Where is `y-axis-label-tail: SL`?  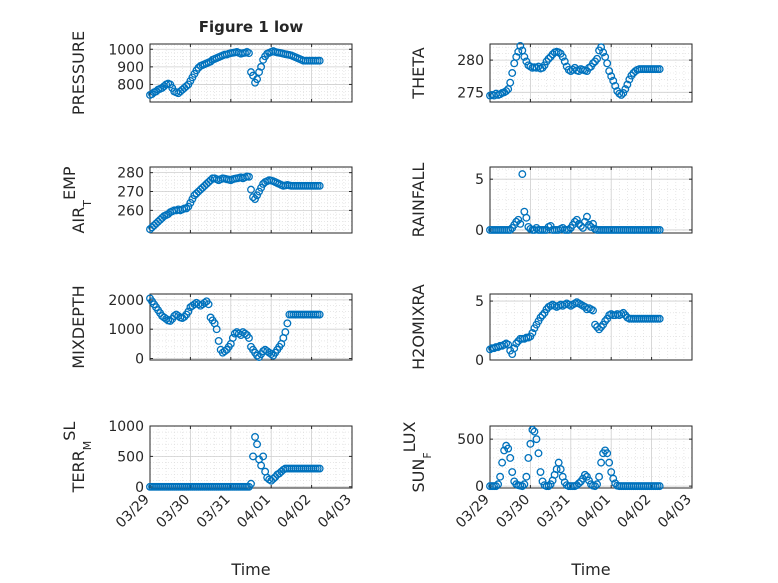
y-axis-label-tail: SL is located at coordinates (69, 431).